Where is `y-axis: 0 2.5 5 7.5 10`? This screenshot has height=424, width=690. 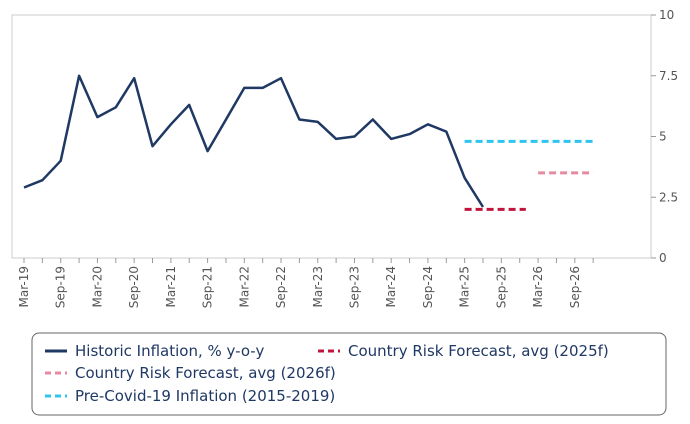
y-axis: 0 2.5 5 7.5 10 is located at coordinates (664, 136).